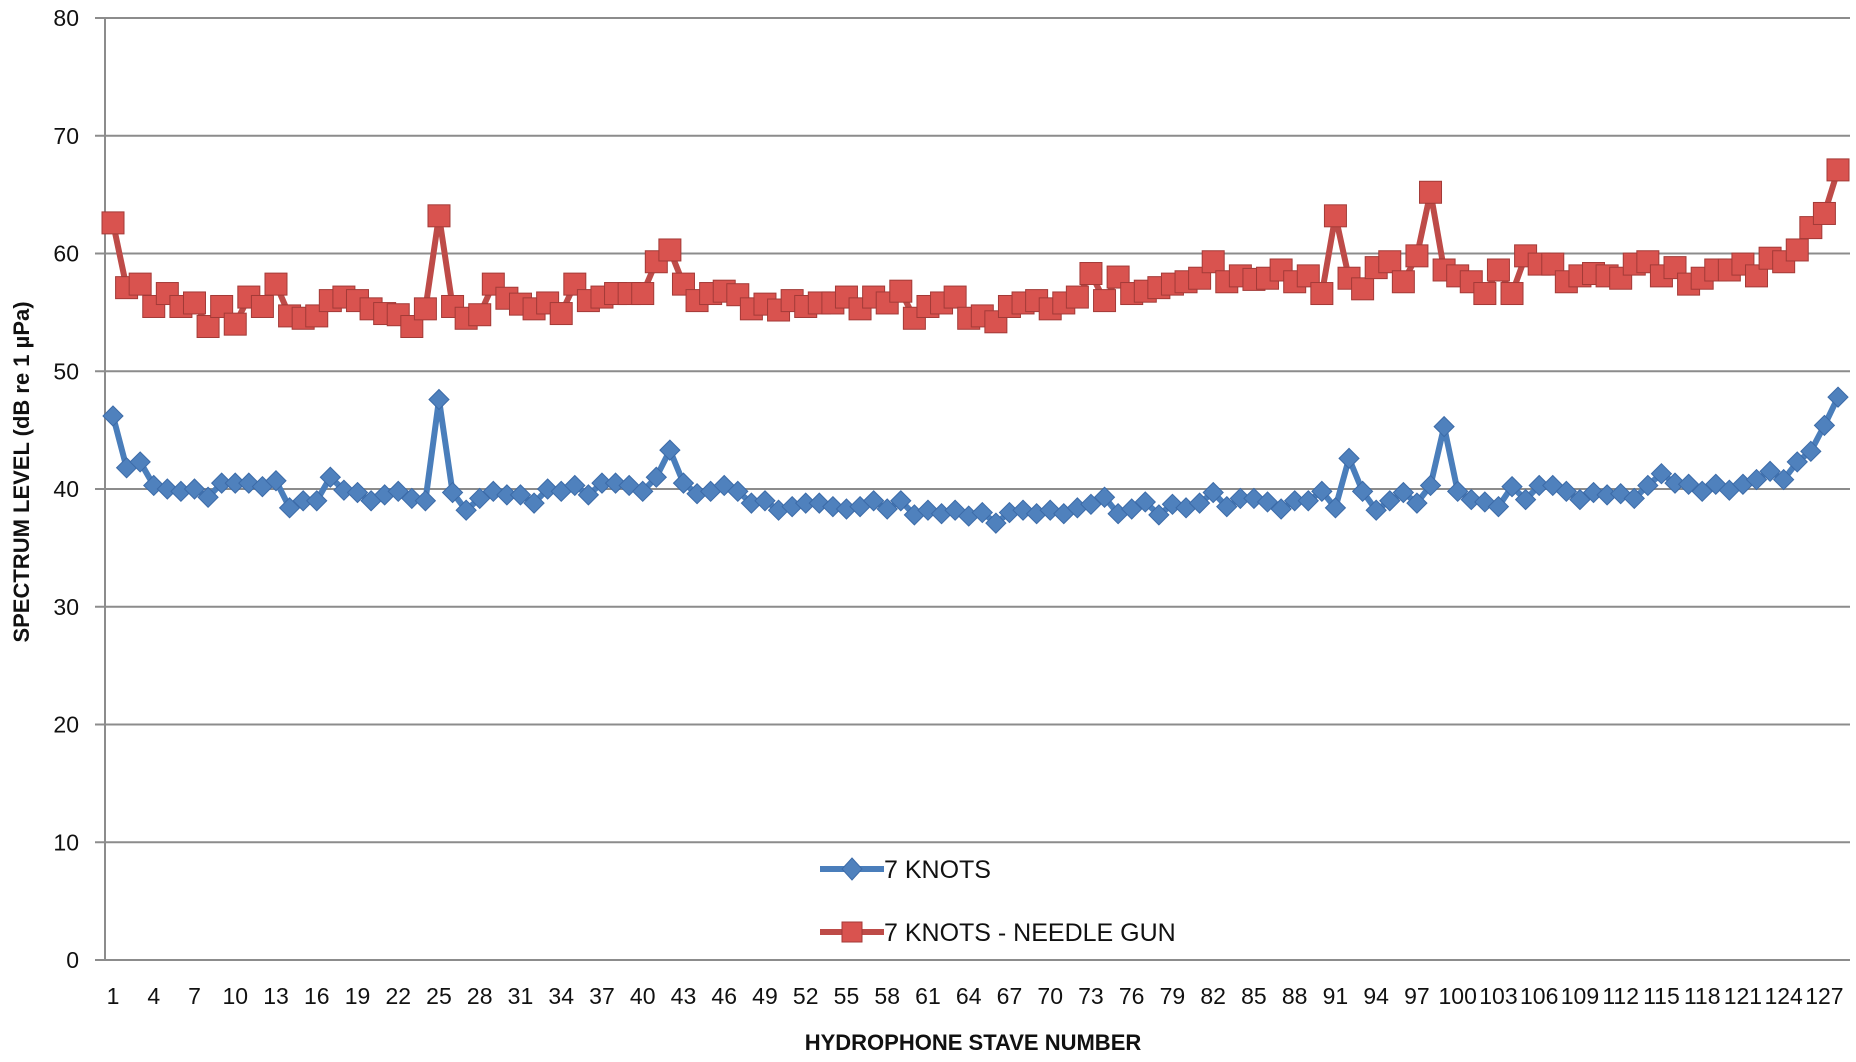  I want to click on x-tick-label: 100, so click(1457, 996).